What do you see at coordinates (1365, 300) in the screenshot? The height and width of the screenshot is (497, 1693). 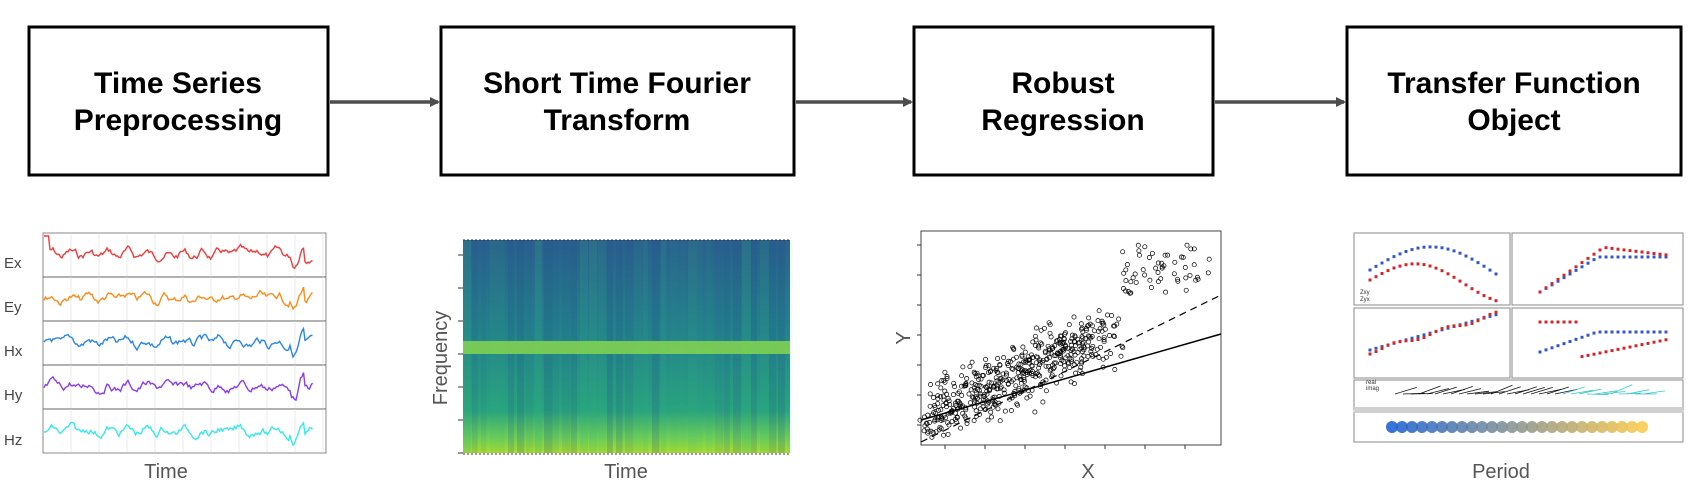 I see `tf-legend-zyx: Zyx` at bounding box center [1365, 300].